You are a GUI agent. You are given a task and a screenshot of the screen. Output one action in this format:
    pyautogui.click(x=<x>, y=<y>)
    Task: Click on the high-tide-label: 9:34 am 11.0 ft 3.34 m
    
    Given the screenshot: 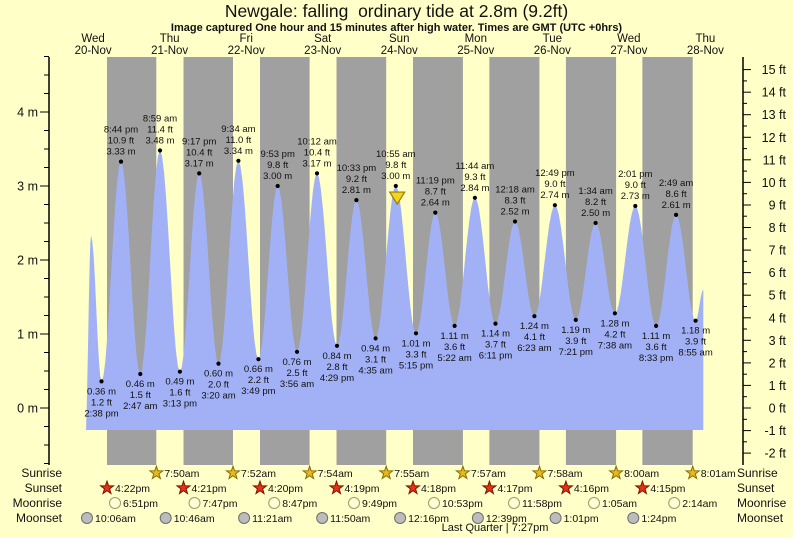 What is the action you would take?
    pyautogui.click(x=238, y=140)
    